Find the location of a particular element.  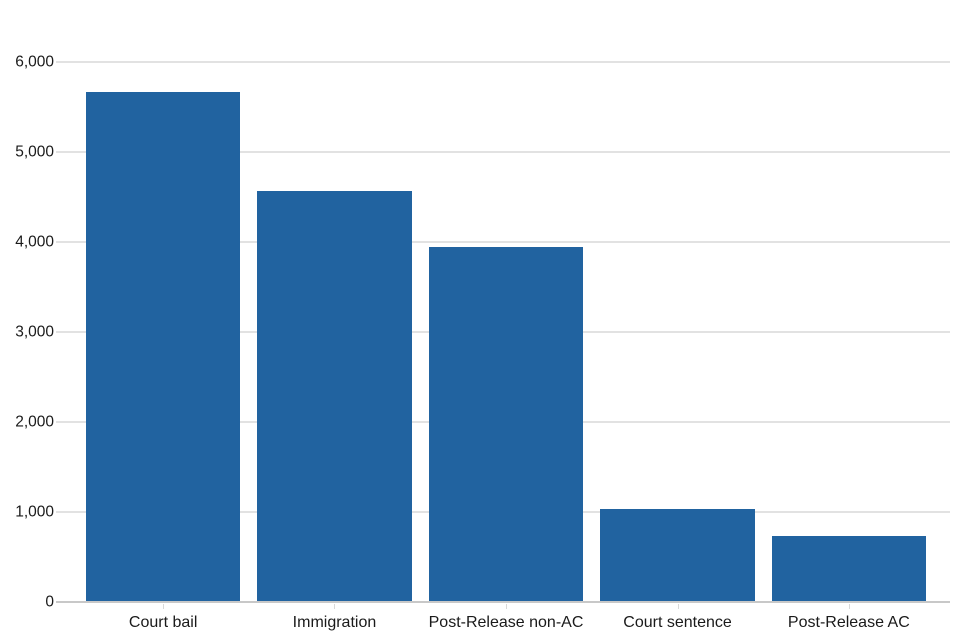

y-axis-tick-label: 2,000 is located at coordinates (34, 422).